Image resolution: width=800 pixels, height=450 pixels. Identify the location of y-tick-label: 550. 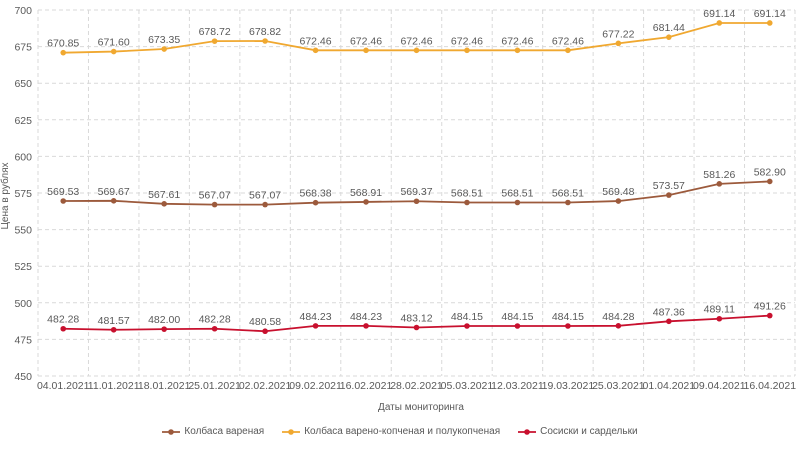
(23, 231).